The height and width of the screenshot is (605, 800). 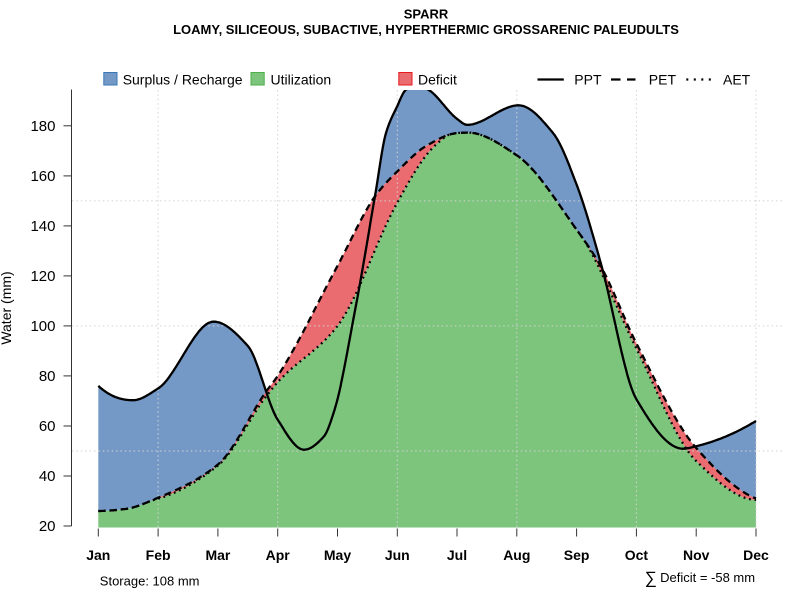 What do you see at coordinates (158, 555) in the screenshot?
I see `svg-text: Feb` at bounding box center [158, 555].